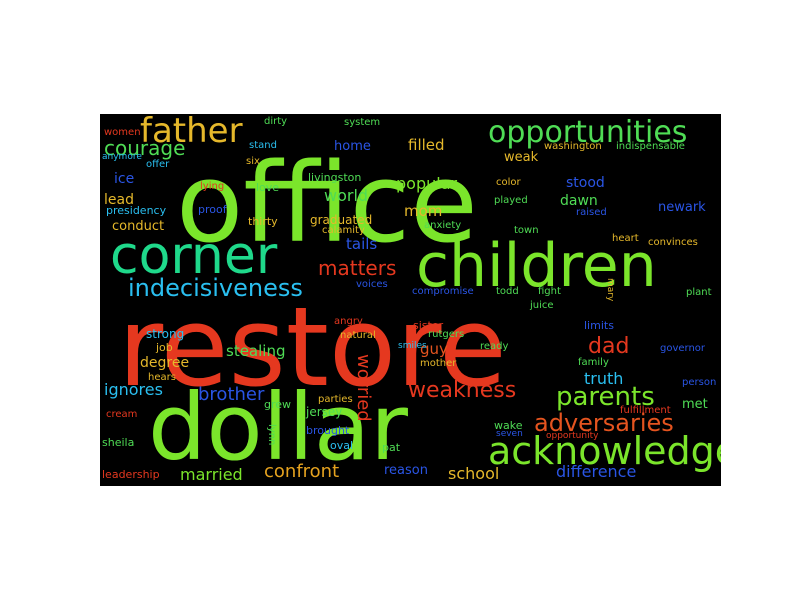 The image size is (800, 600). I want to click on word-mary: mary, so click(610, 290).